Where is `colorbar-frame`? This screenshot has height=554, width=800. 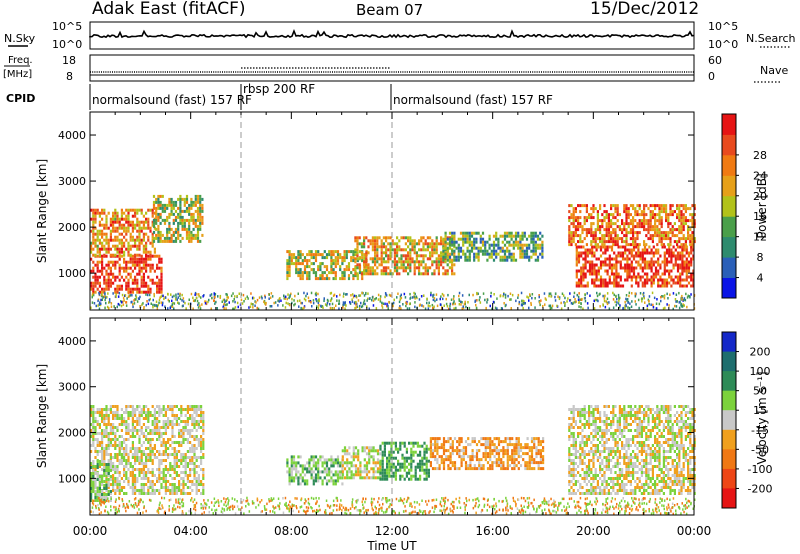 colorbar-frame is located at coordinates (729, 206).